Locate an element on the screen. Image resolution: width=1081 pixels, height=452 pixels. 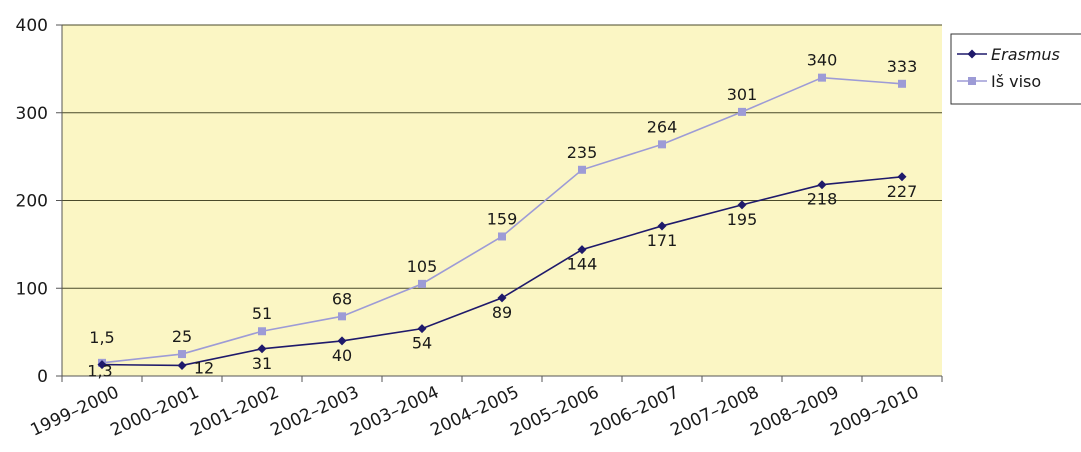
x-tick-label: 2009–2010 is located at coordinates (875, 411).